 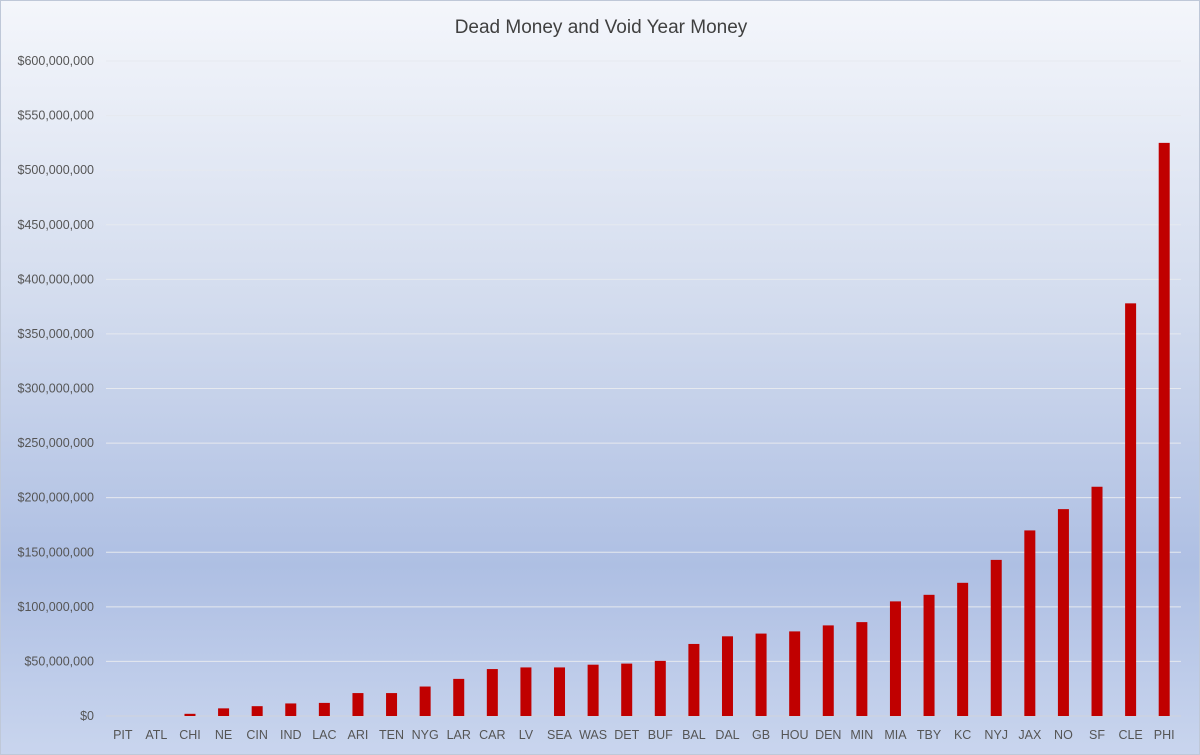 I want to click on x-tick-label: DAL, so click(x=727, y=735).